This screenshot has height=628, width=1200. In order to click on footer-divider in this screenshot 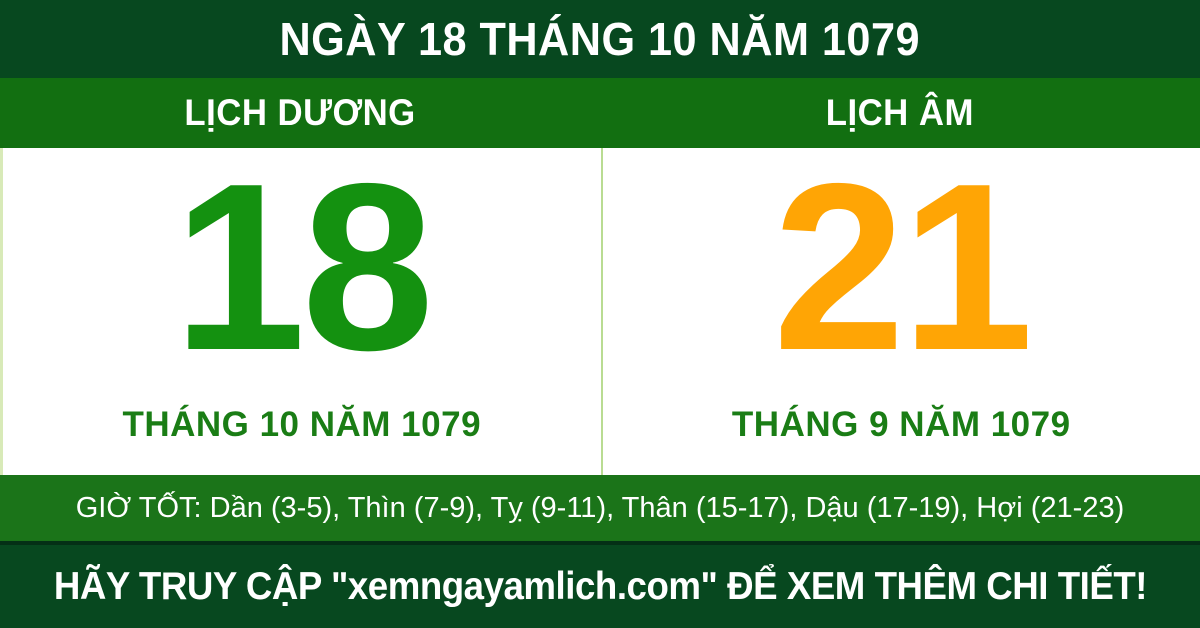, I will do `click(600, 543)`.